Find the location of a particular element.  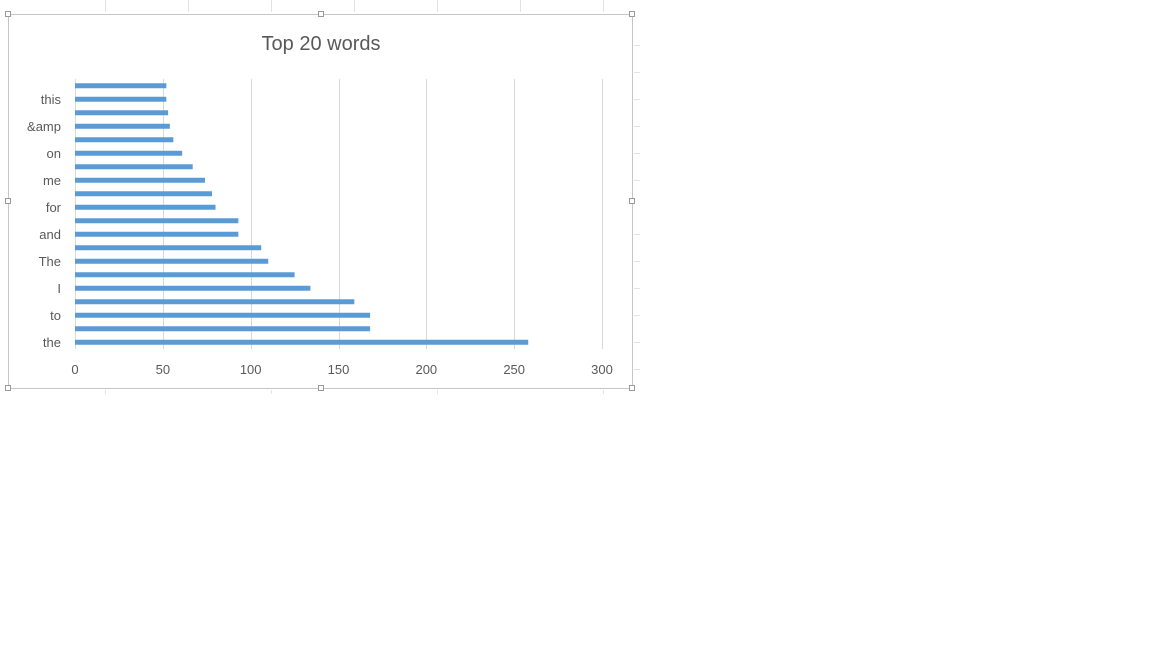

y-tick-label: for is located at coordinates (54, 207).